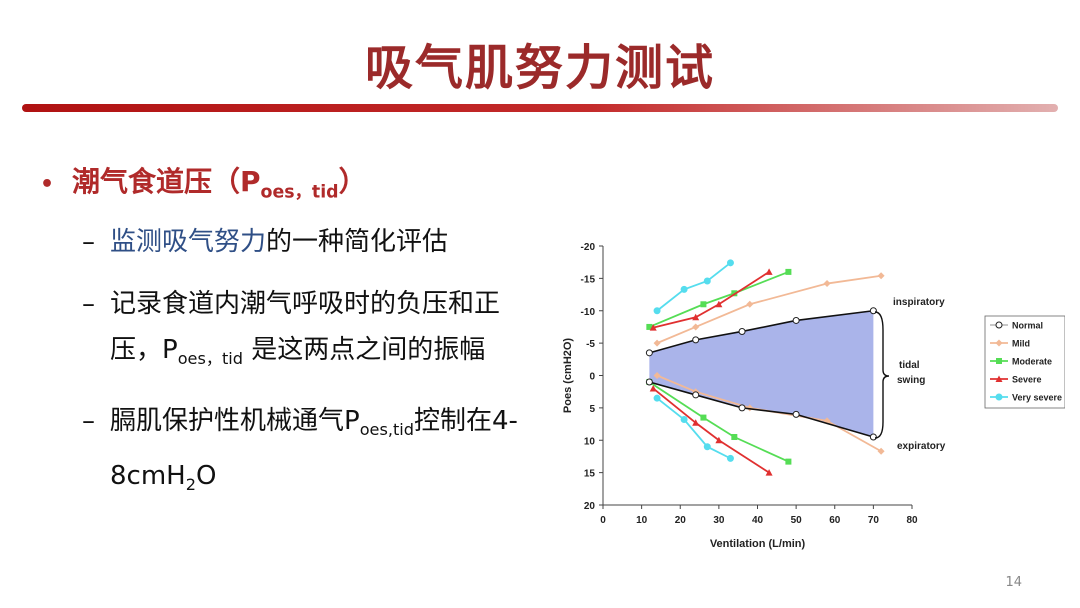 This screenshot has width=1080, height=608. I want to click on legend-label: Very severe, so click(1037, 398).